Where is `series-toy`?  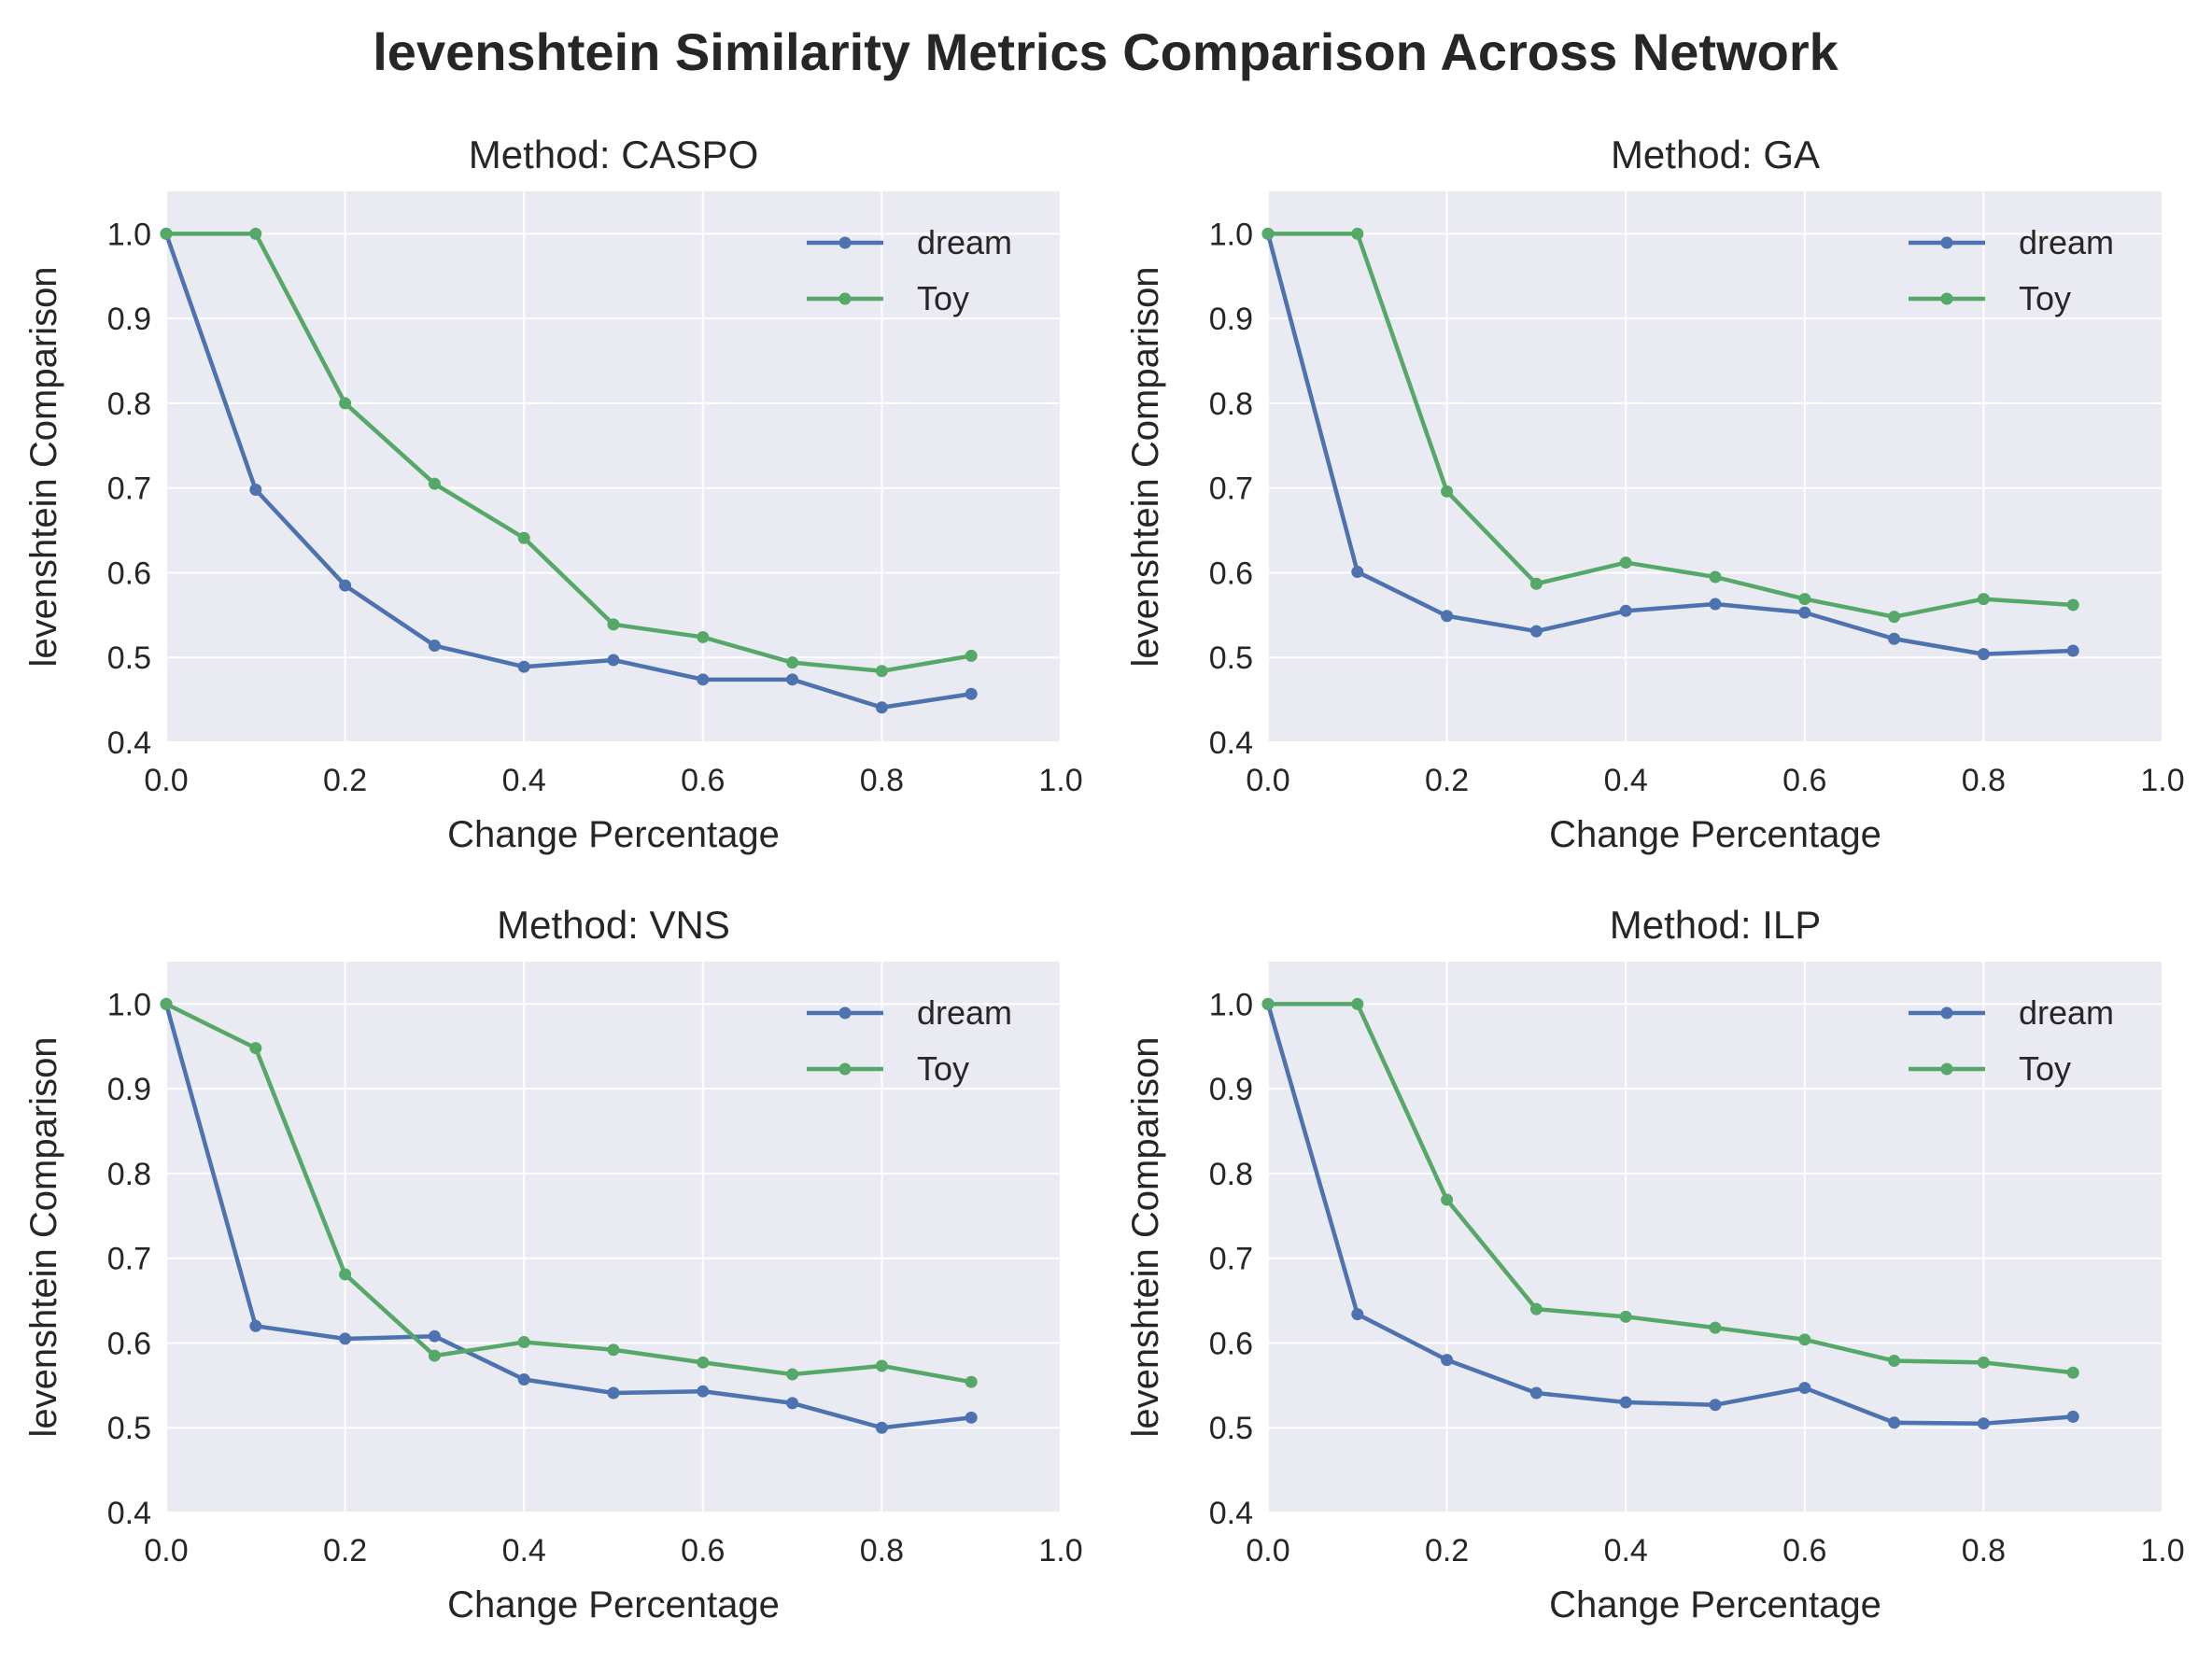 series-toy is located at coordinates (569, 1192).